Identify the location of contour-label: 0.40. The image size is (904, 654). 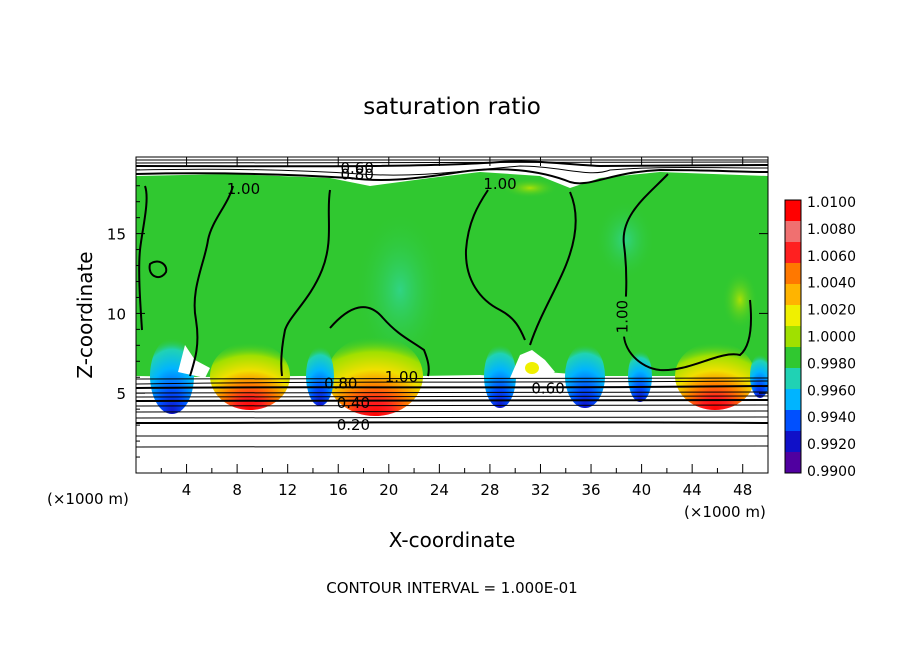
(353, 403).